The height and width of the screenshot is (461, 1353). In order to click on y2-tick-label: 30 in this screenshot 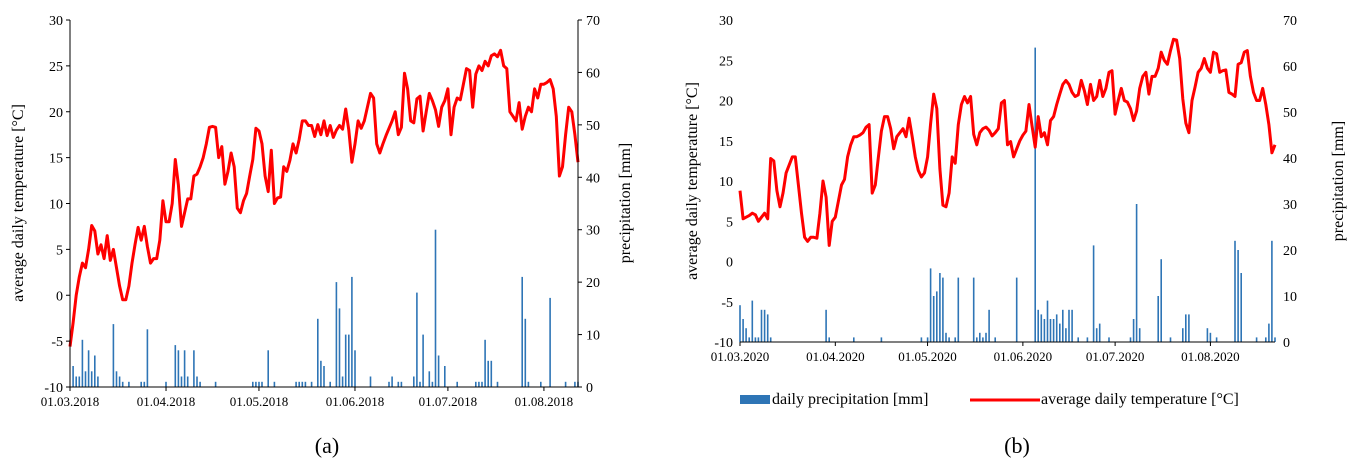, I will do `click(1290, 205)`.